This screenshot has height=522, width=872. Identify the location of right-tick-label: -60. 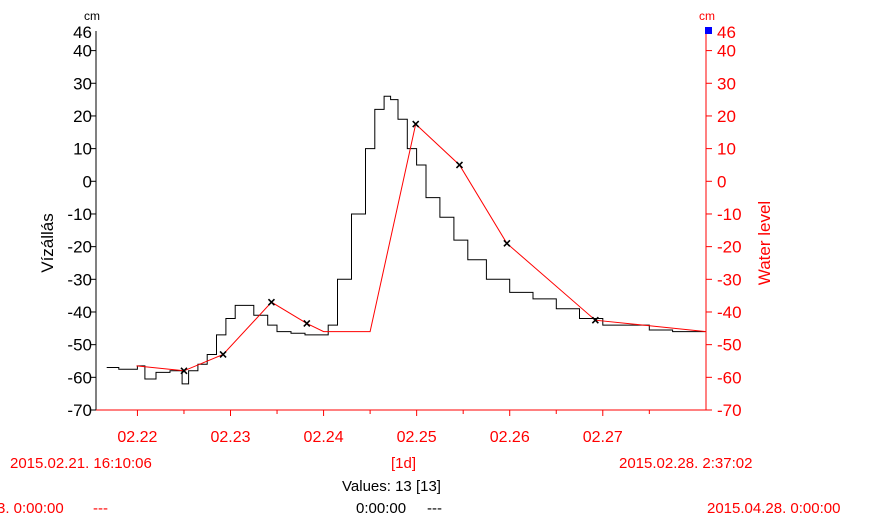
(729, 377).